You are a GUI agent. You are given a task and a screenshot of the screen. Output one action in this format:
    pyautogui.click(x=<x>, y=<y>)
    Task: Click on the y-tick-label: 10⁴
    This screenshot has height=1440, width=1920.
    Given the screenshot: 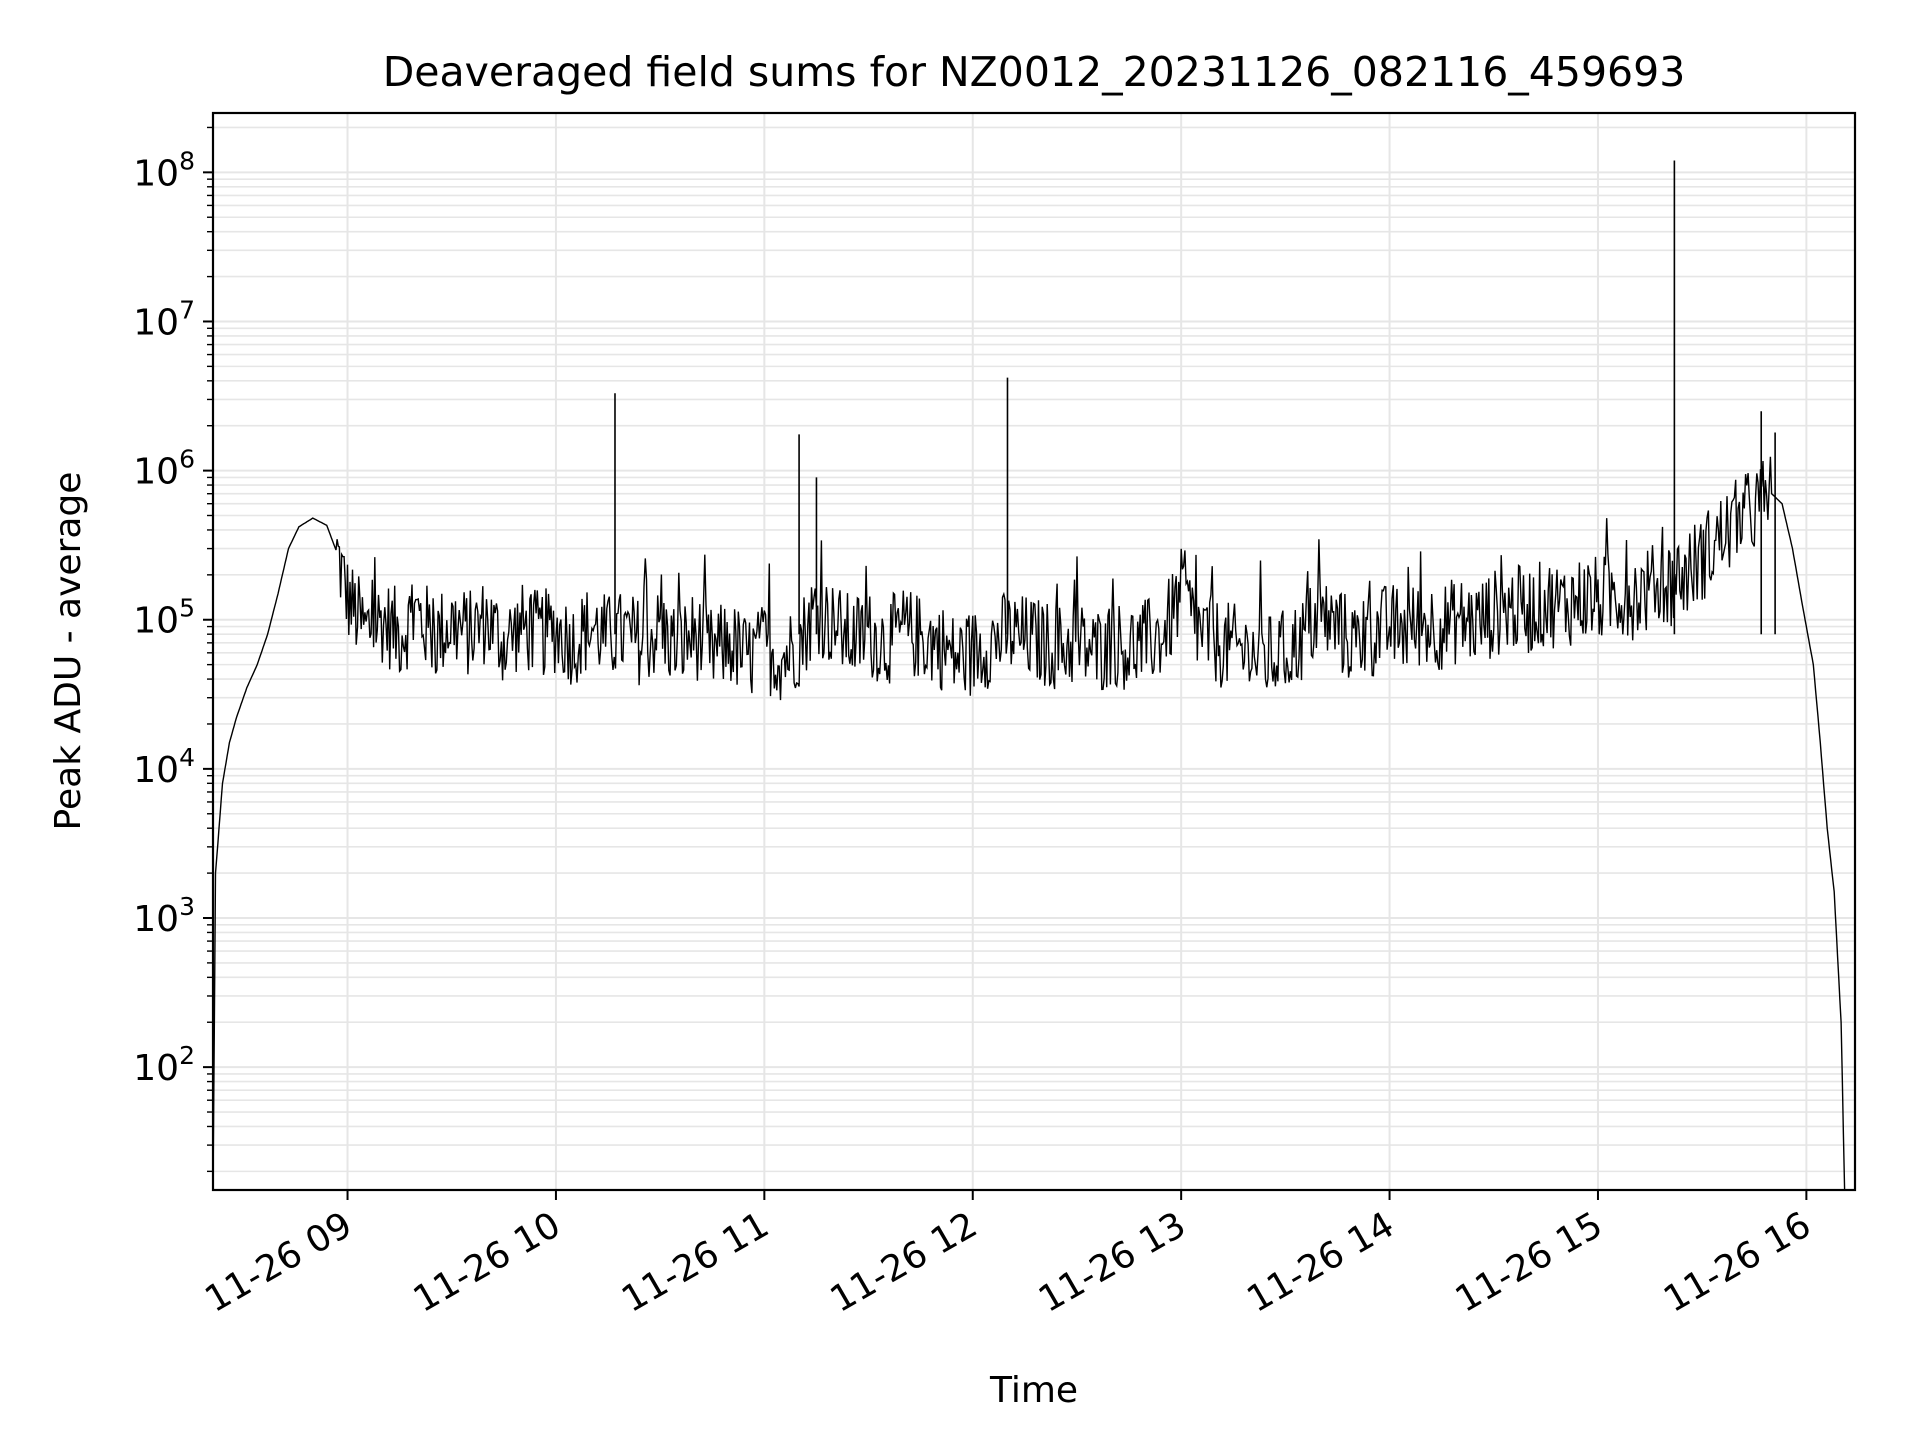 What is the action you would take?
    pyautogui.click(x=164, y=767)
    